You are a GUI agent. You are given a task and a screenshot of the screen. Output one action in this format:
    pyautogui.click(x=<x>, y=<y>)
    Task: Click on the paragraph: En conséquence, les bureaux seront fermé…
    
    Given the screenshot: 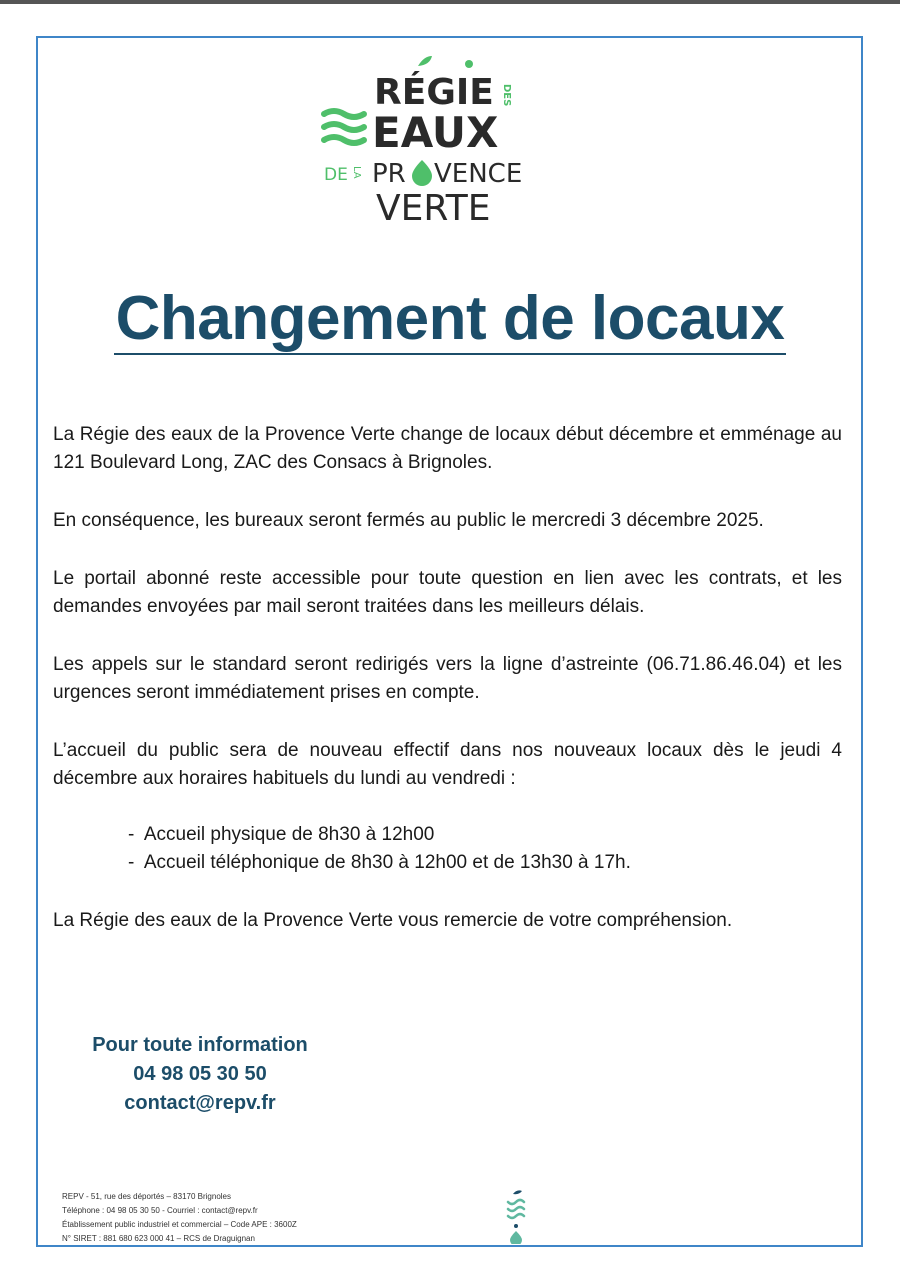 What is the action you would take?
    pyautogui.click(x=408, y=520)
    